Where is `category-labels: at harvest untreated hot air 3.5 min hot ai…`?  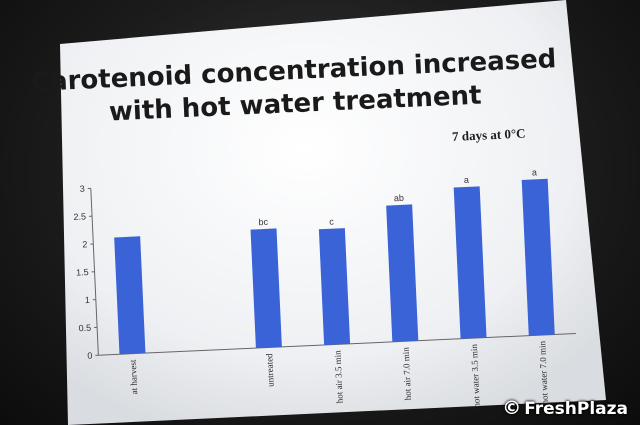
category-labels: at harvest untreated hot air 3.5 min hot ai… is located at coordinates (339, 373).